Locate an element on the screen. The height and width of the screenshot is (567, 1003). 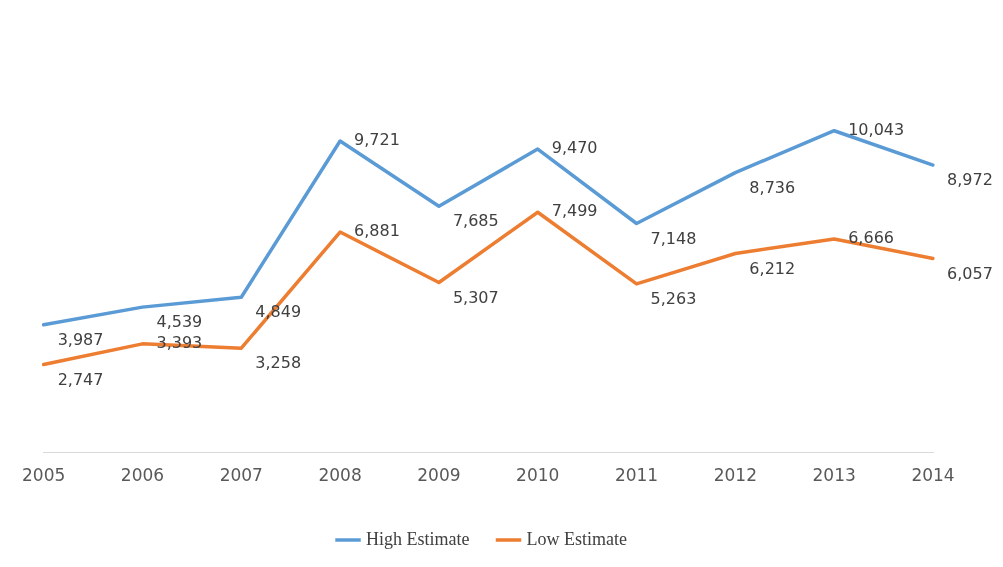
x-tick-label: 2005 is located at coordinates (44, 475).